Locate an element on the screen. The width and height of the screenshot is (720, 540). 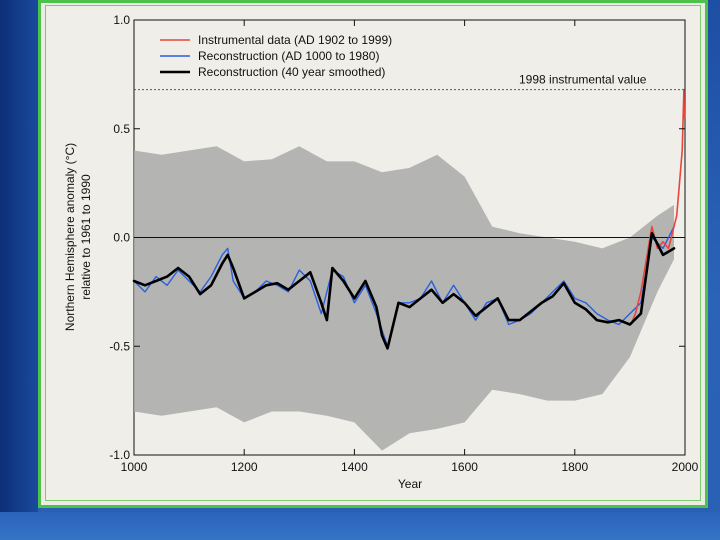
y-tick-label: 0.0 is located at coordinates (121, 238).